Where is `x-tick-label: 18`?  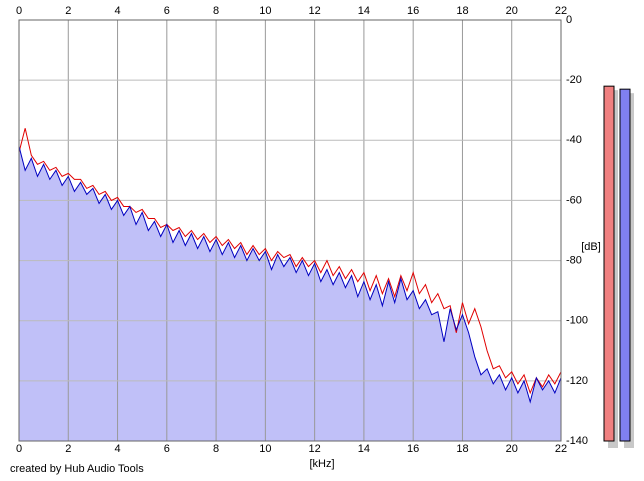
x-tick-label: 18 is located at coordinates (462, 449).